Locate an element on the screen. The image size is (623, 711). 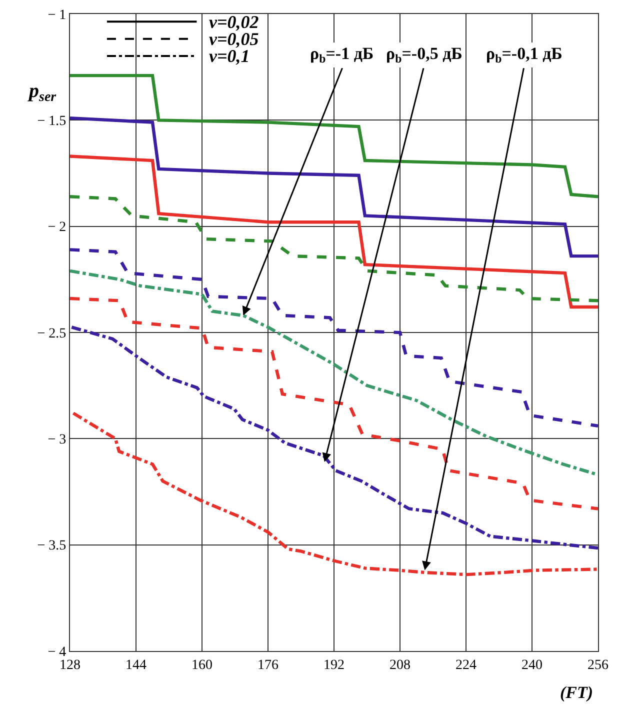
x-tick-label: 160 is located at coordinates (202, 665).